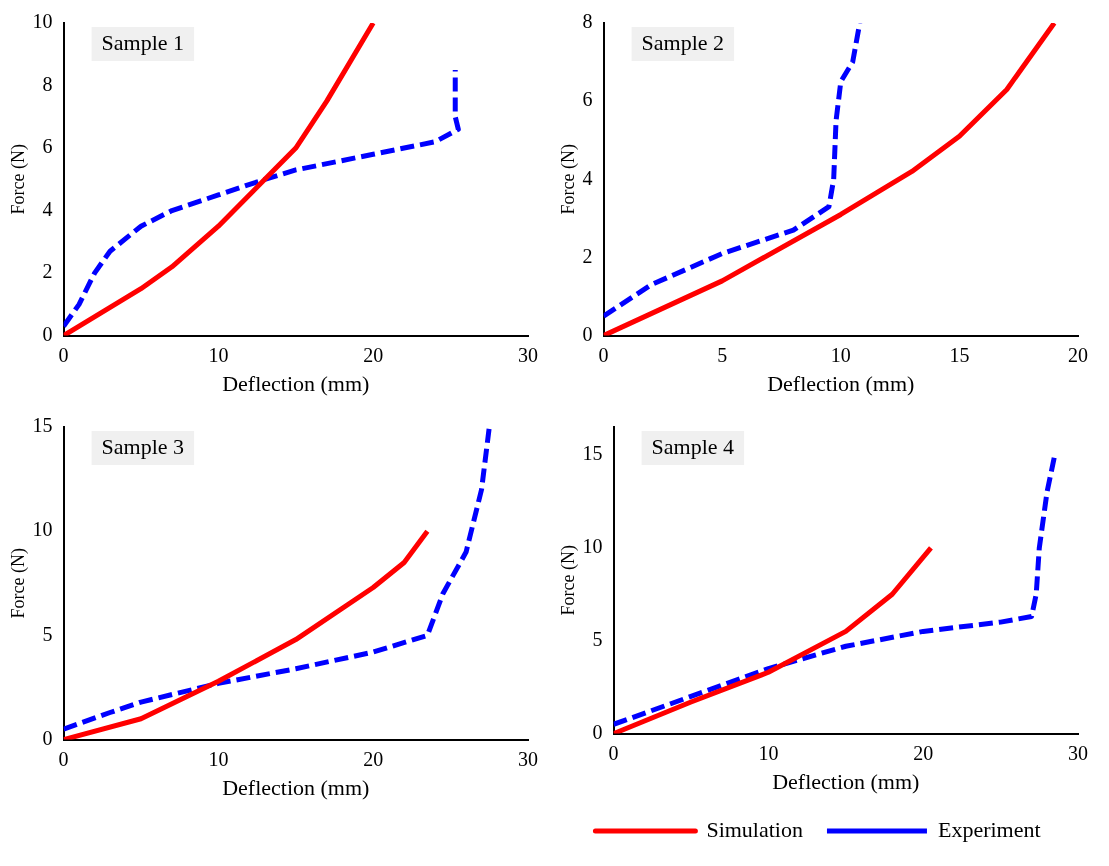  What do you see at coordinates (693, 446) in the screenshot?
I see `chart-title: Sample 4` at bounding box center [693, 446].